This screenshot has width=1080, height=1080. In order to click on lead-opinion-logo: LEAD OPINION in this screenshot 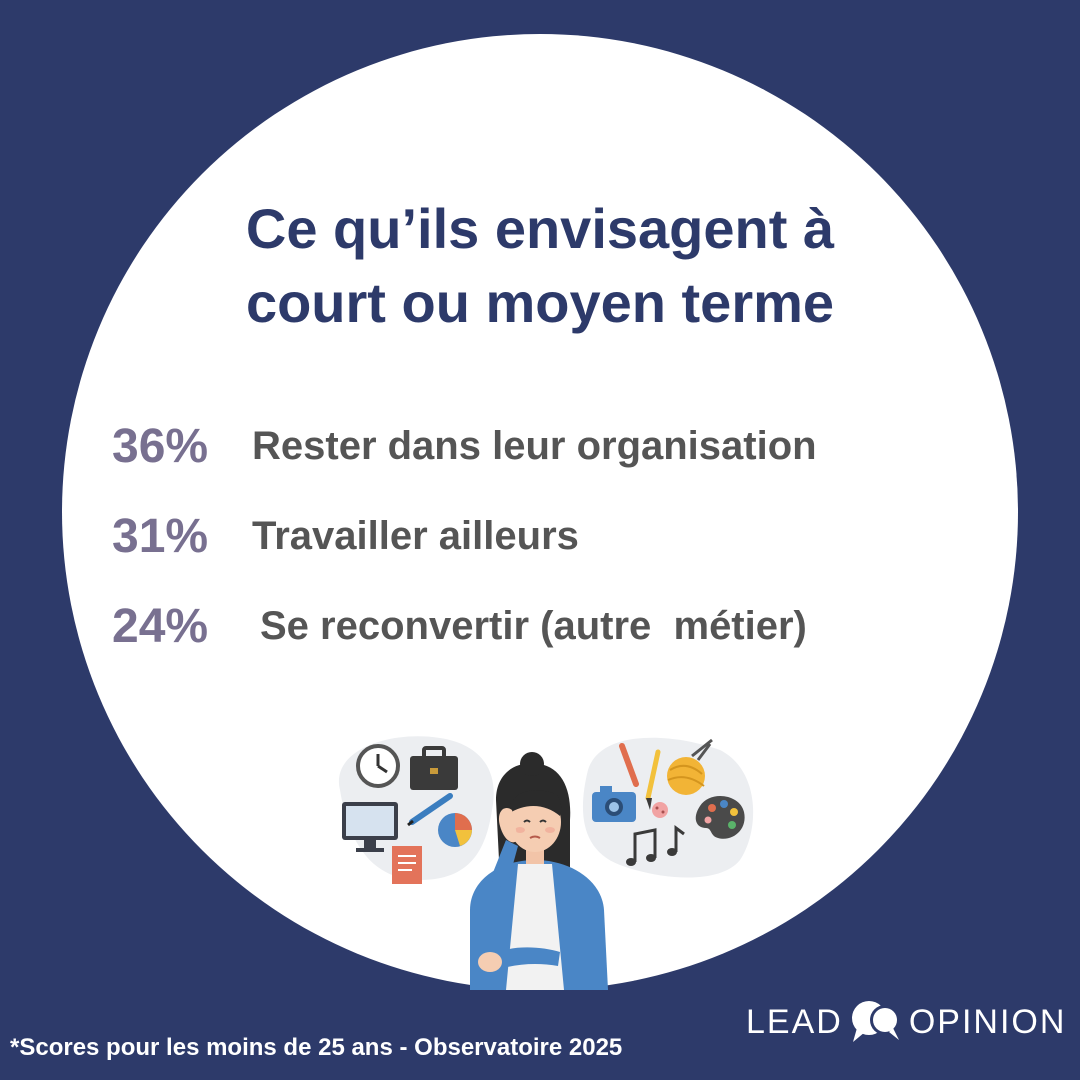, I will do `click(906, 1022)`.